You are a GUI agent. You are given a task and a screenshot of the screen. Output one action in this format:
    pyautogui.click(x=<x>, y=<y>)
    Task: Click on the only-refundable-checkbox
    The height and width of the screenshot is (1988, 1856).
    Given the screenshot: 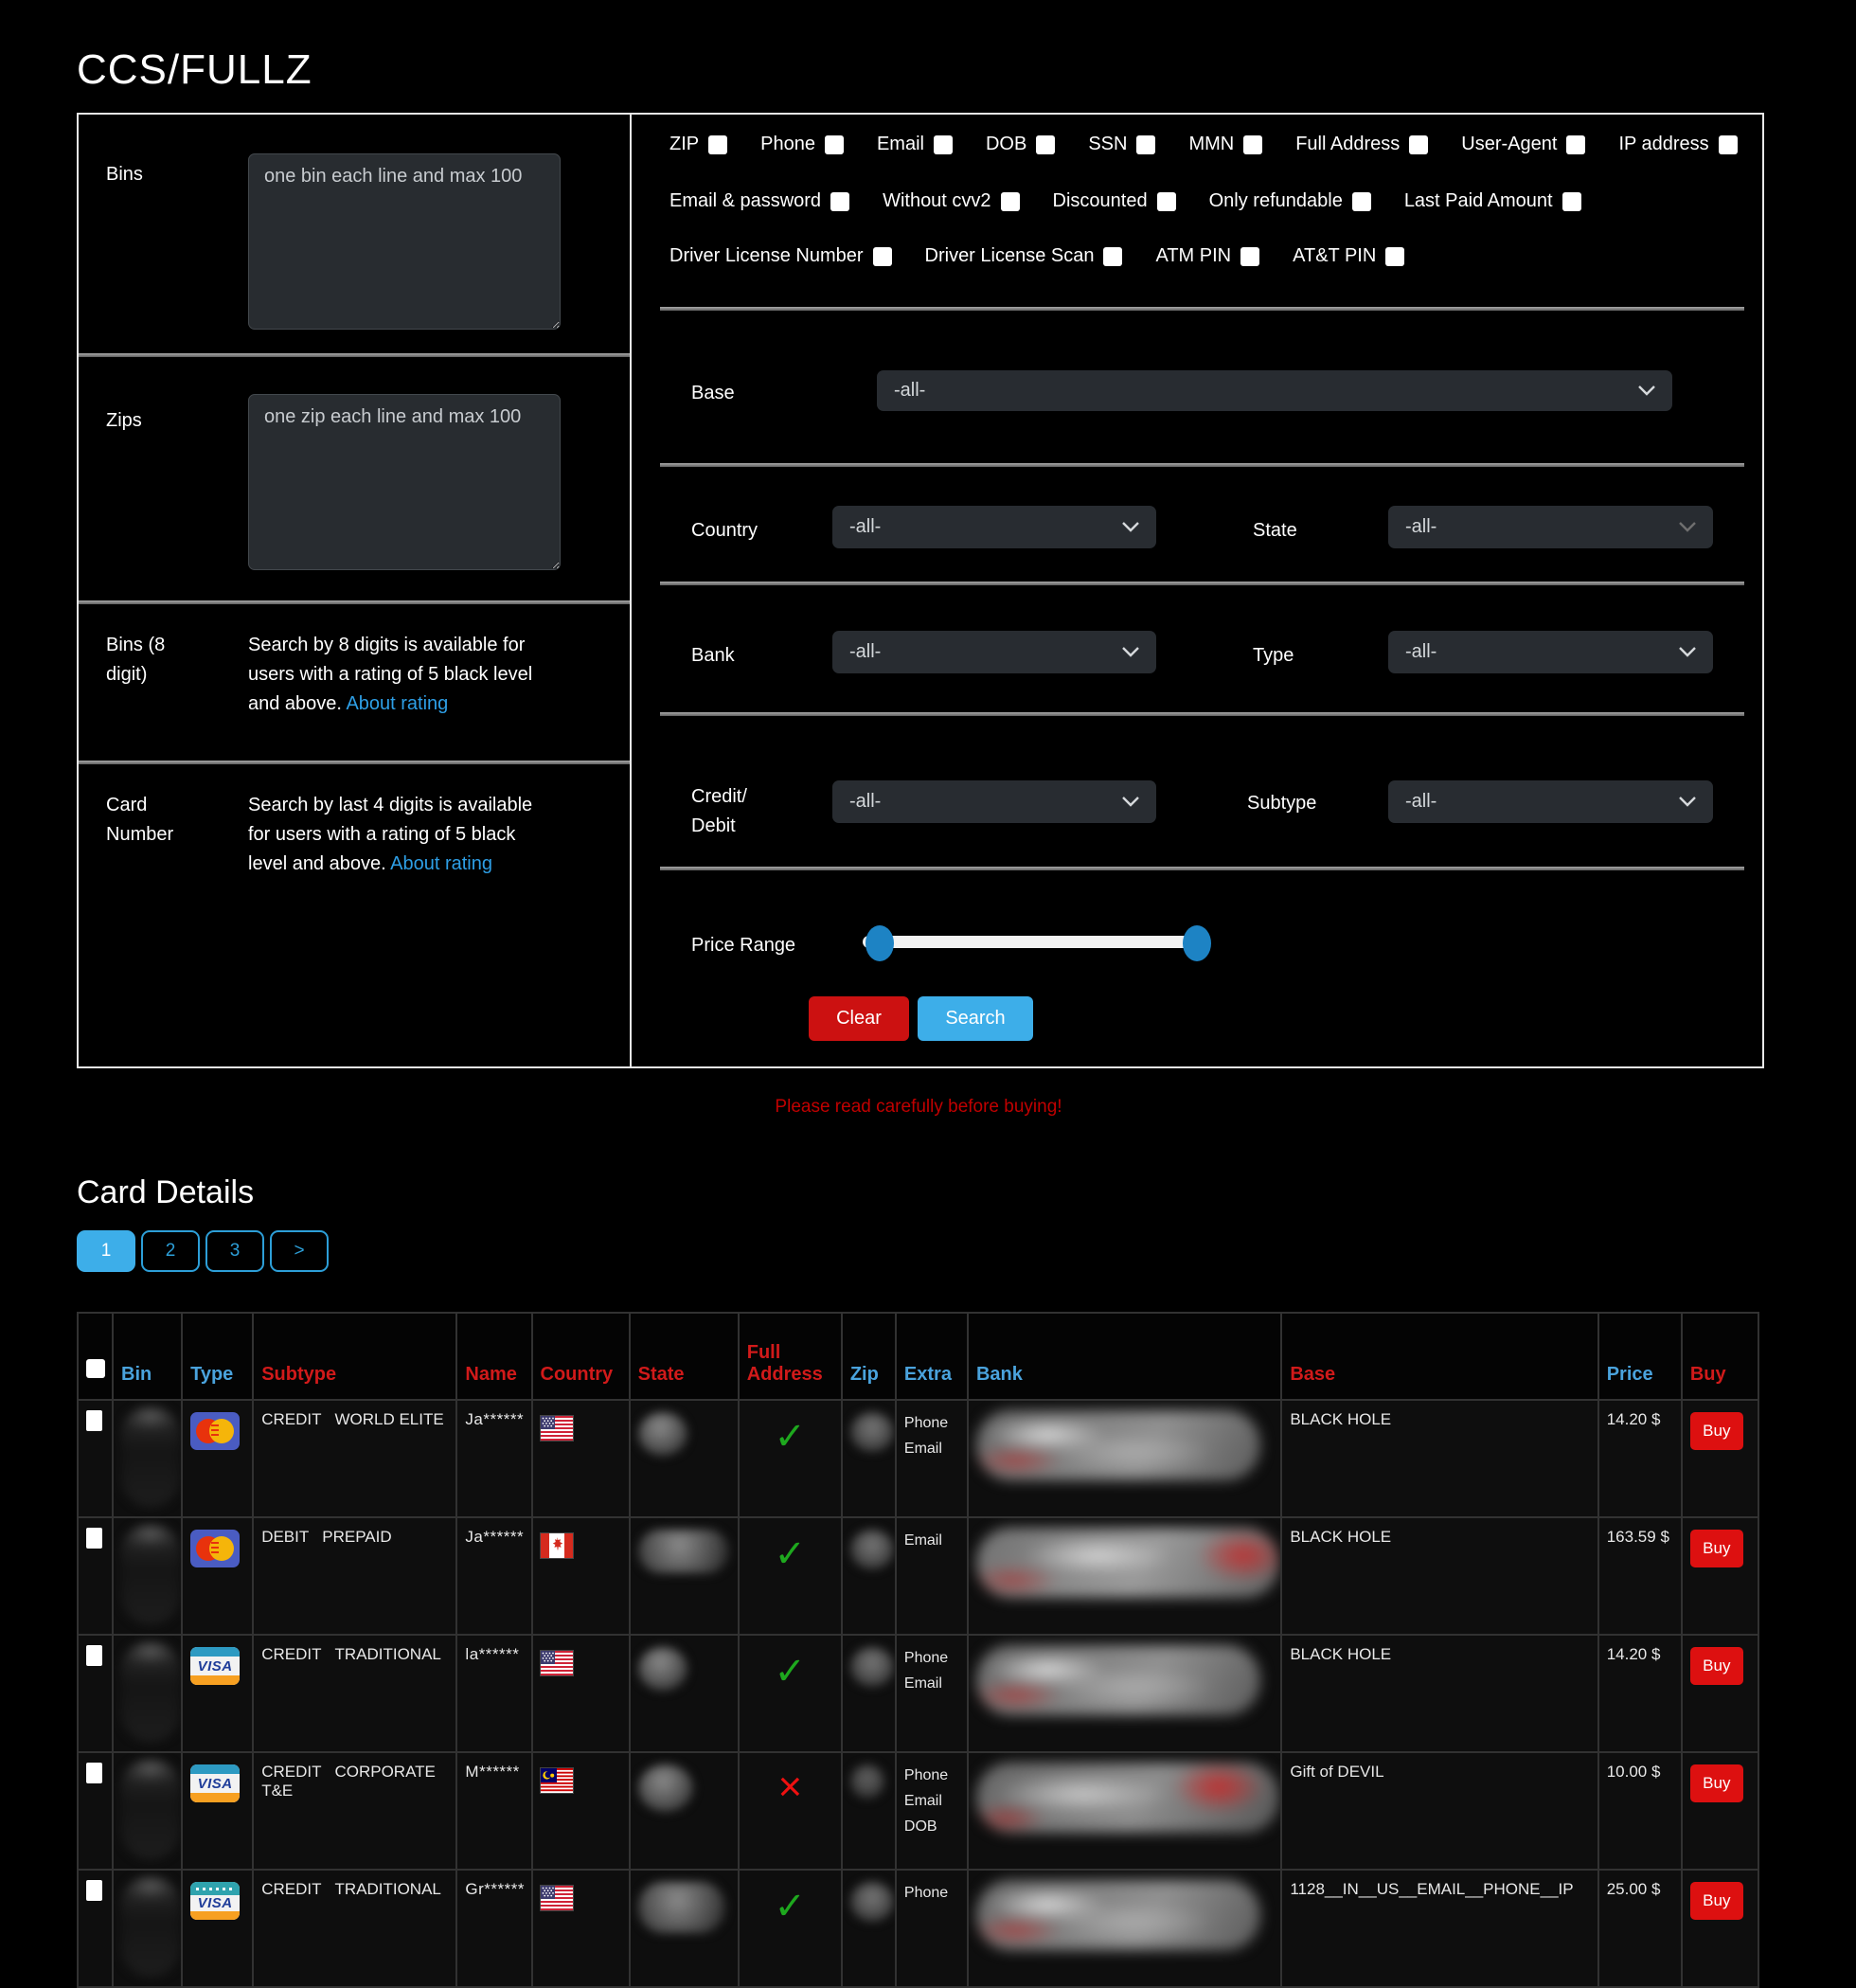 What is the action you would take?
    pyautogui.click(x=1361, y=201)
    